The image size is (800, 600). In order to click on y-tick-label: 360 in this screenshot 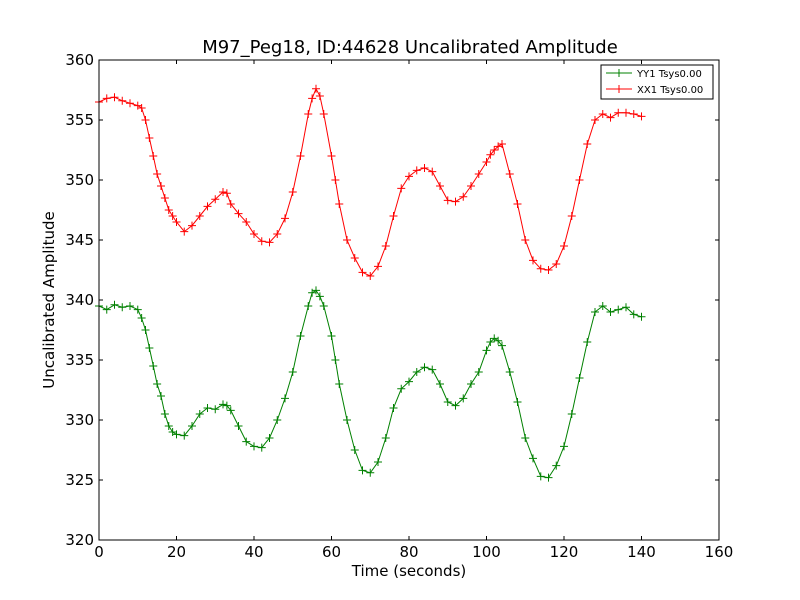, I will do `click(79, 60)`.